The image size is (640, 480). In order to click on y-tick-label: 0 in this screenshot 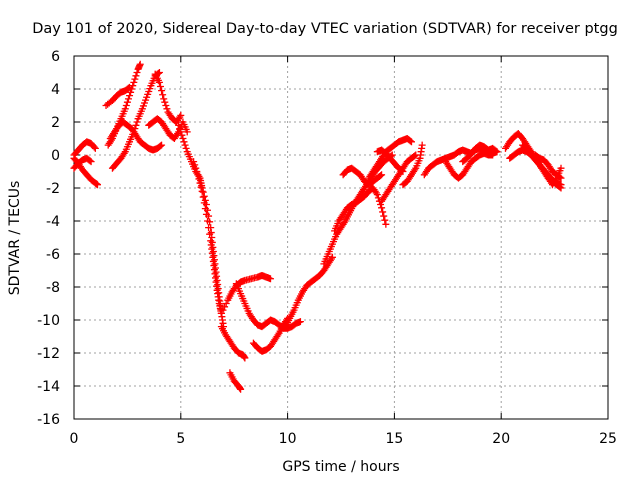, I will do `click(55, 156)`.